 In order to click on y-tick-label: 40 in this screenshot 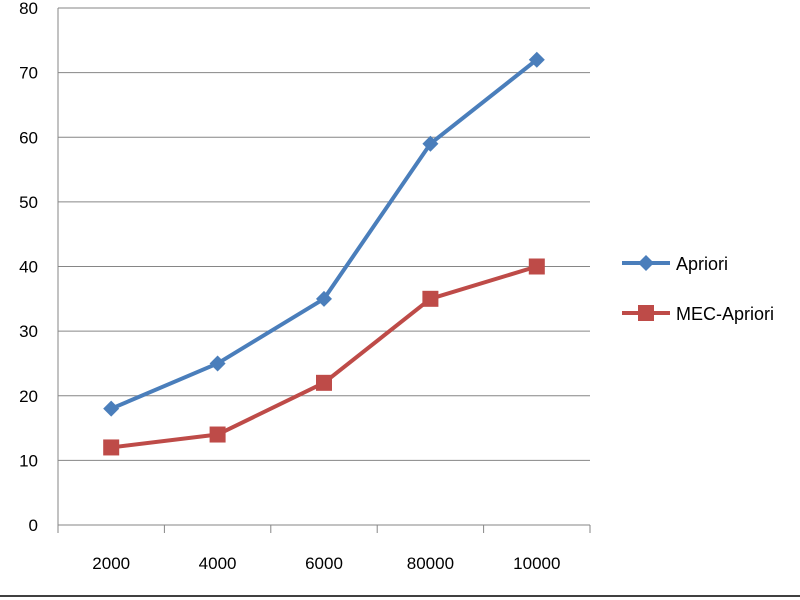, I will do `click(28, 267)`.